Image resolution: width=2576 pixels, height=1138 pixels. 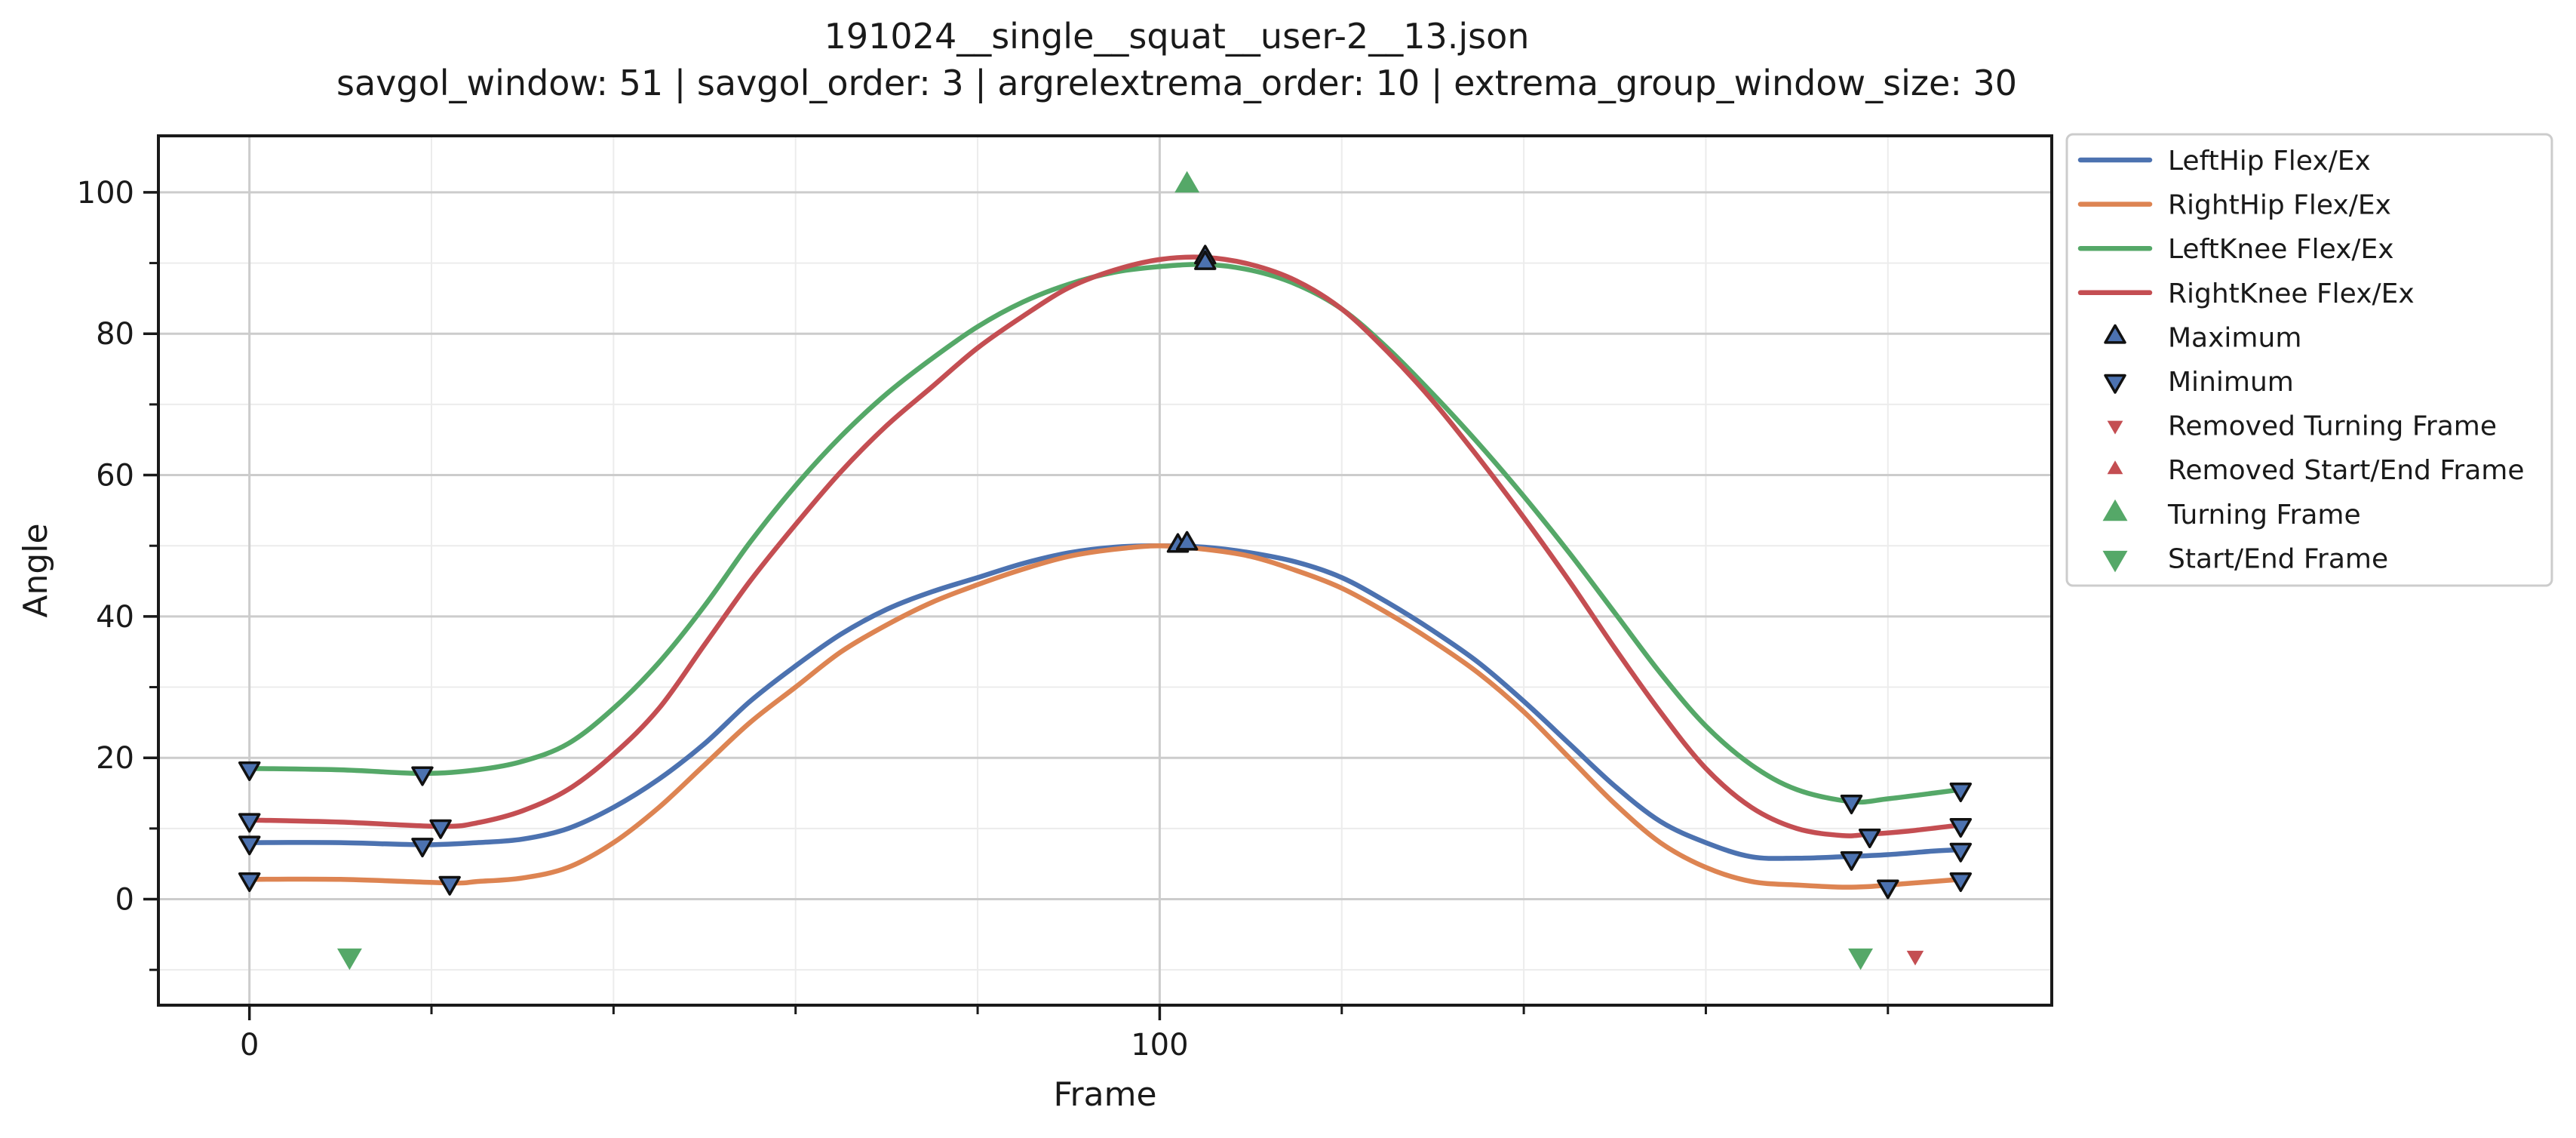 I want to click on y-tick-label: 0, so click(x=124, y=900).